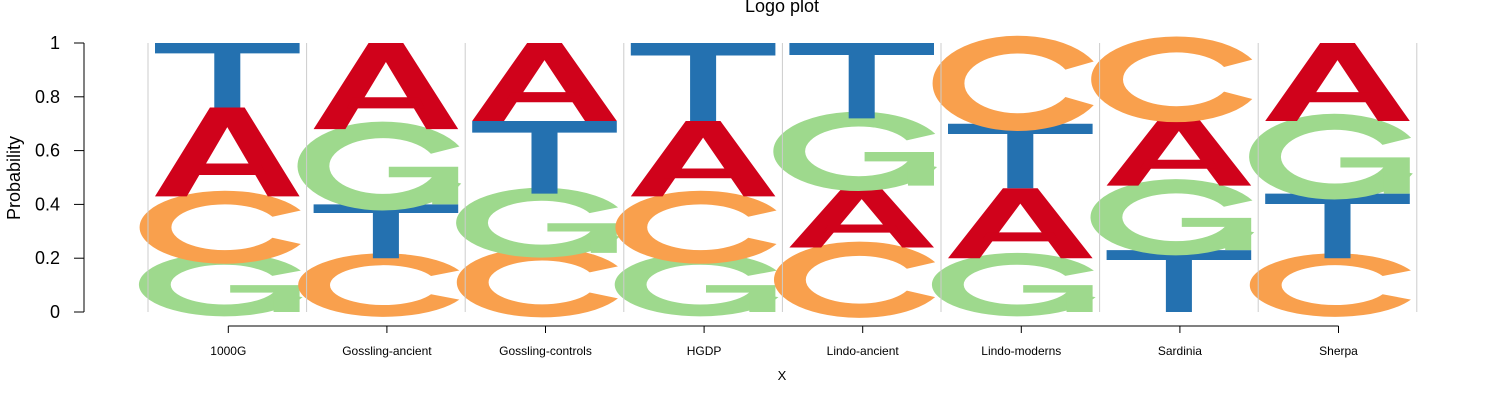 The width and height of the screenshot is (1500, 400). Describe the element at coordinates (545, 351) in the screenshot. I see `x-tick-label: Gossling-controls` at that location.